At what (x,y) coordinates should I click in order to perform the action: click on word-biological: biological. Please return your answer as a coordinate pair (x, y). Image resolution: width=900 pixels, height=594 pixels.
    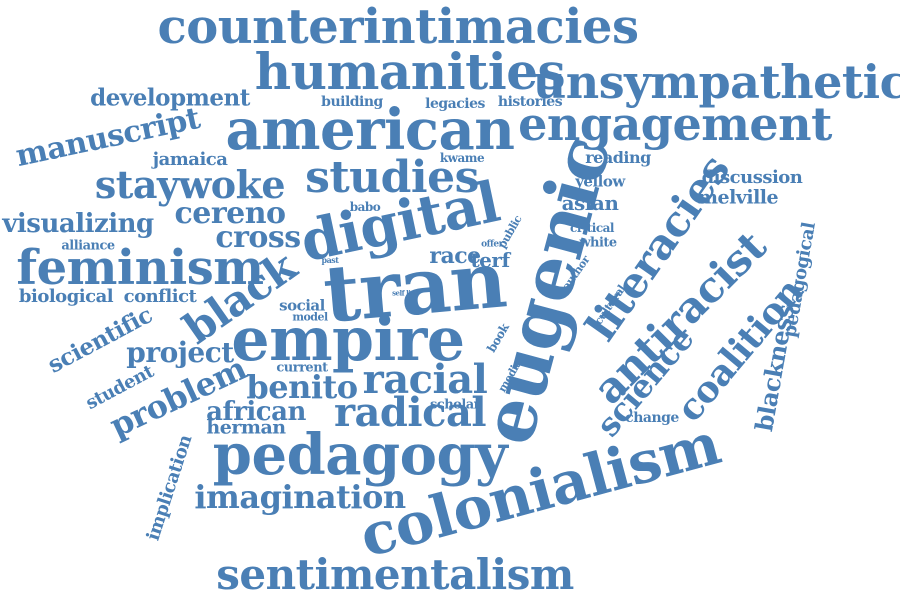
    Looking at the image, I should click on (66, 296).